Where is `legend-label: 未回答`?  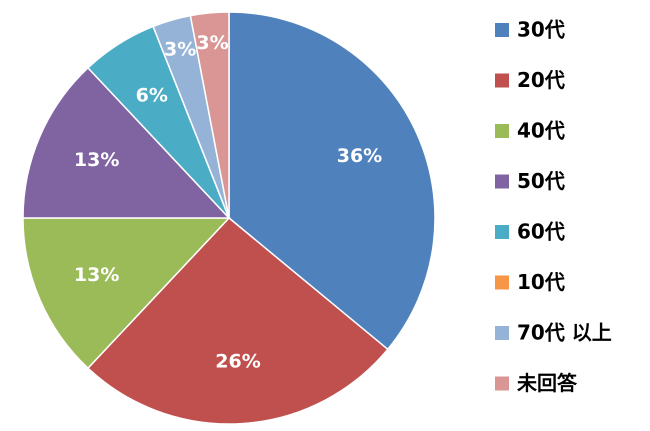
legend-label: 未回答 is located at coordinates (547, 383).